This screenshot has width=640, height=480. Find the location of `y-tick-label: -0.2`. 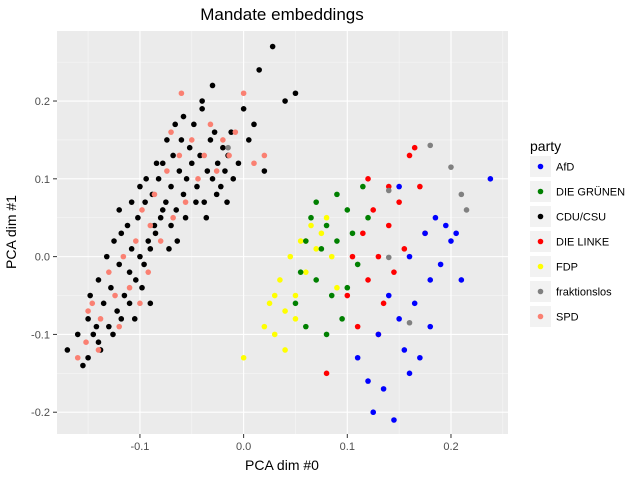

y-tick-label: -0.2 is located at coordinates (40, 413).